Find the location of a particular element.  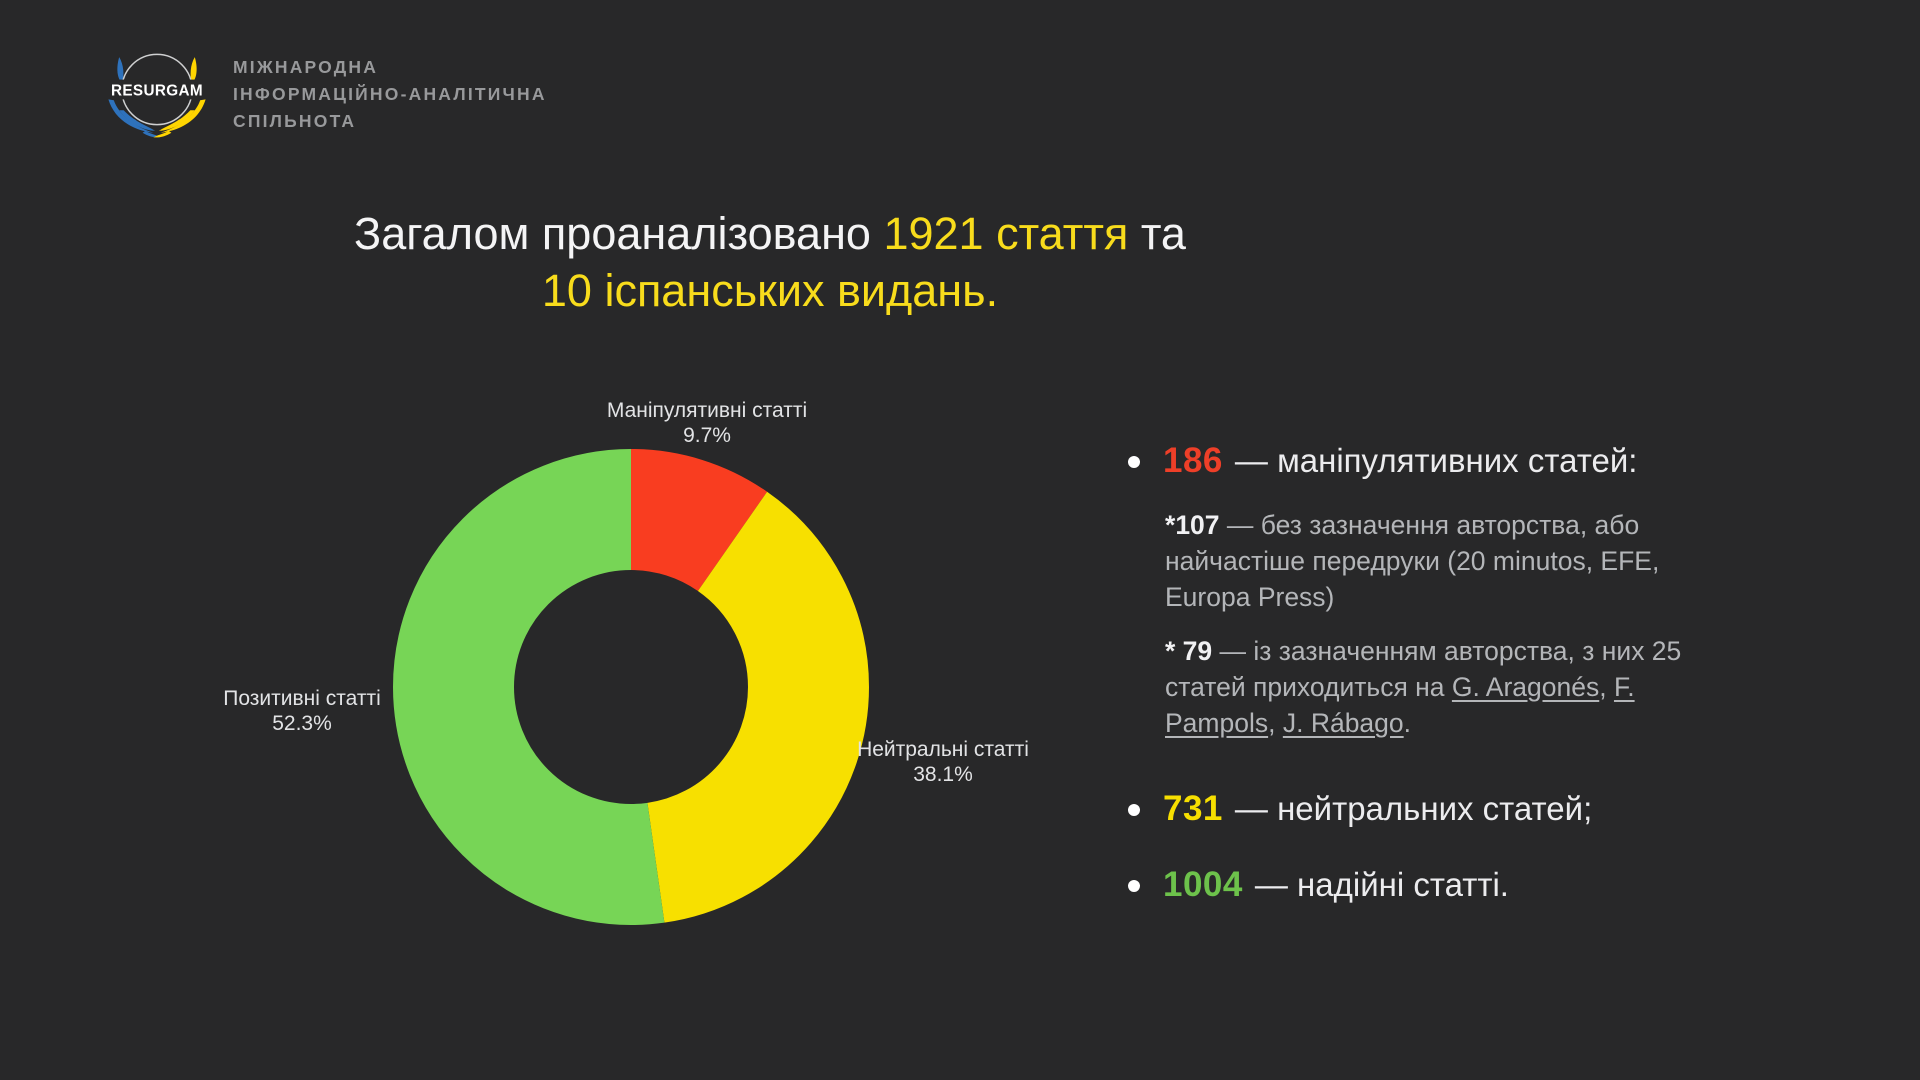

slice-label-positive-name: Позитивні статті is located at coordinates (302, 698).